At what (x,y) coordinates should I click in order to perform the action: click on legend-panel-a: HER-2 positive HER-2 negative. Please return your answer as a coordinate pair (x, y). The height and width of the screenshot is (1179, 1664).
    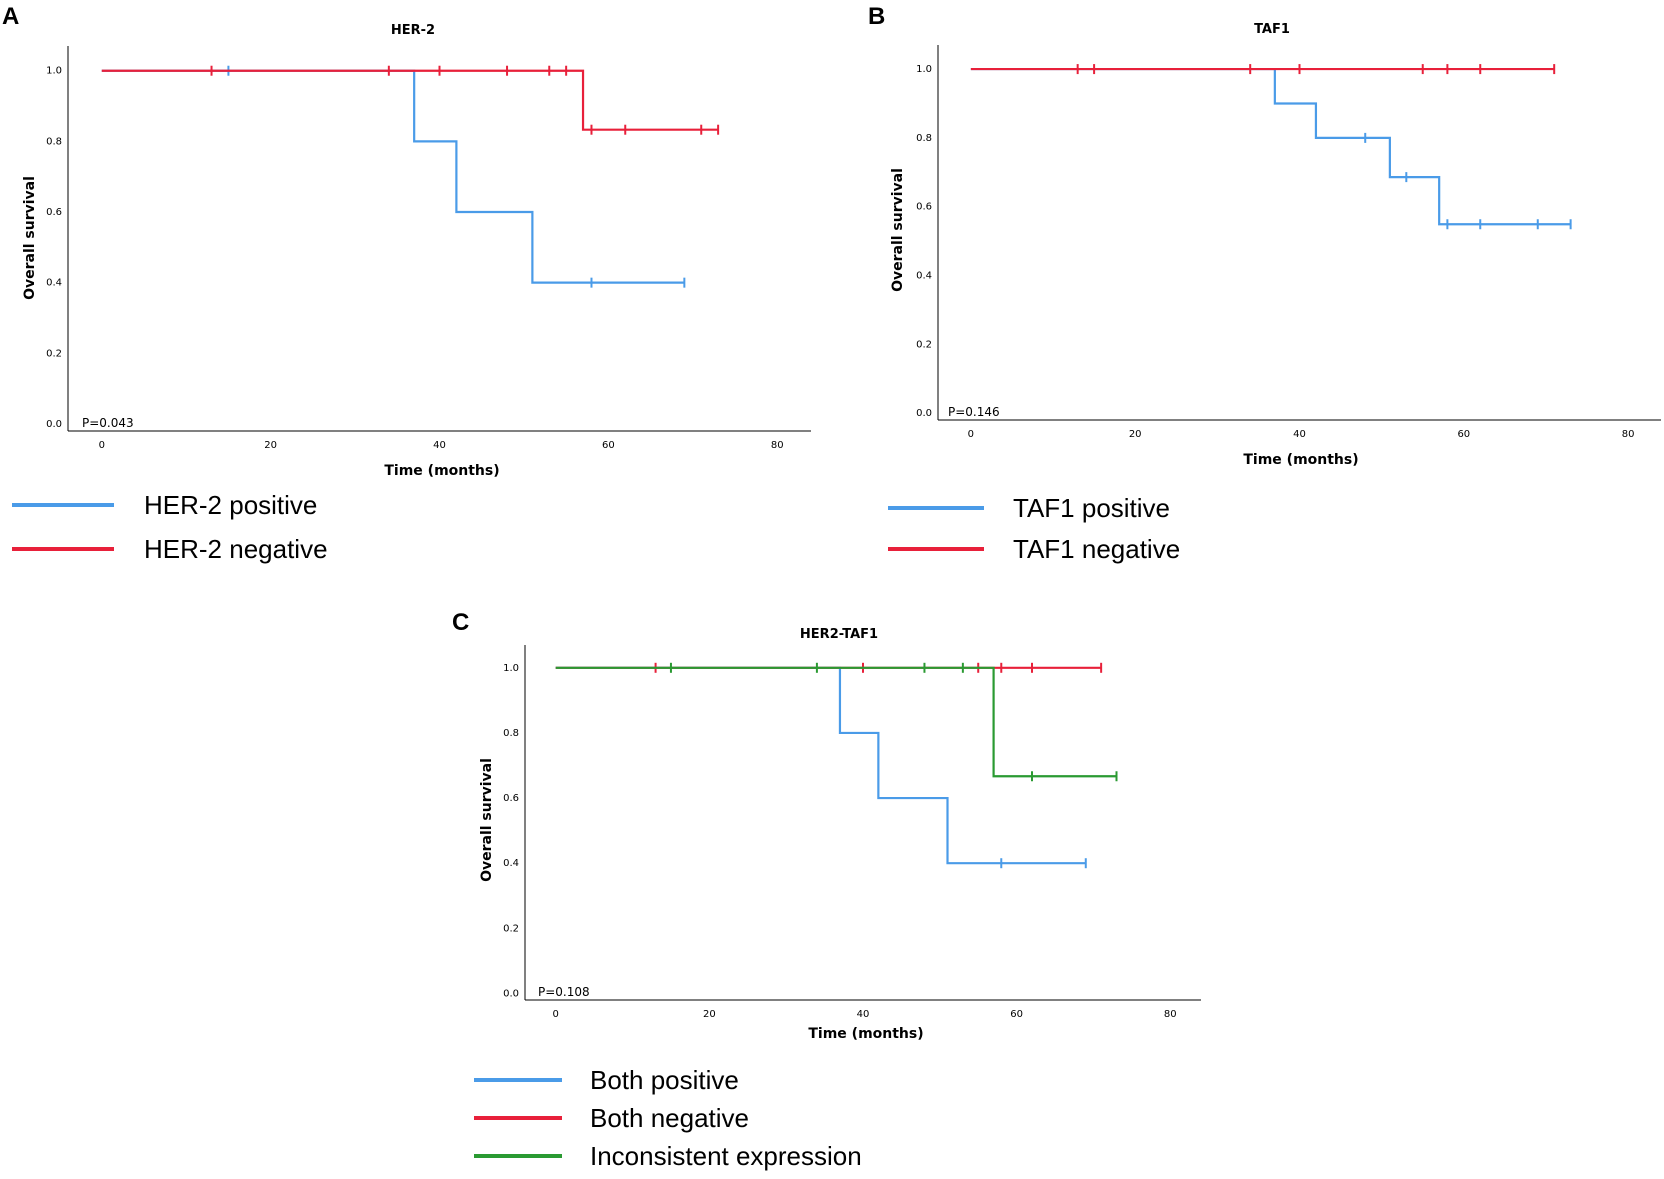
    Looking at the image, I should click on (170, 527).